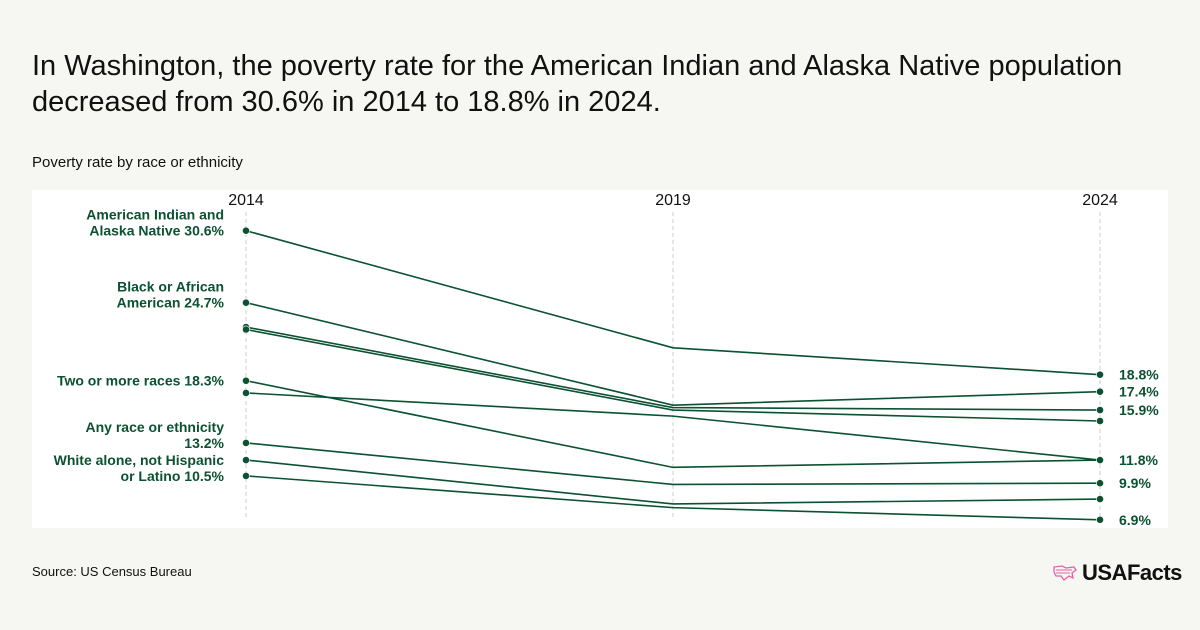 Image resolution: width=1200 pixels, height=630 pixels. Describe the element at coordinates (112, 571) in the screenshot. I see `source-note: Source: US Census Bureau` at that location.